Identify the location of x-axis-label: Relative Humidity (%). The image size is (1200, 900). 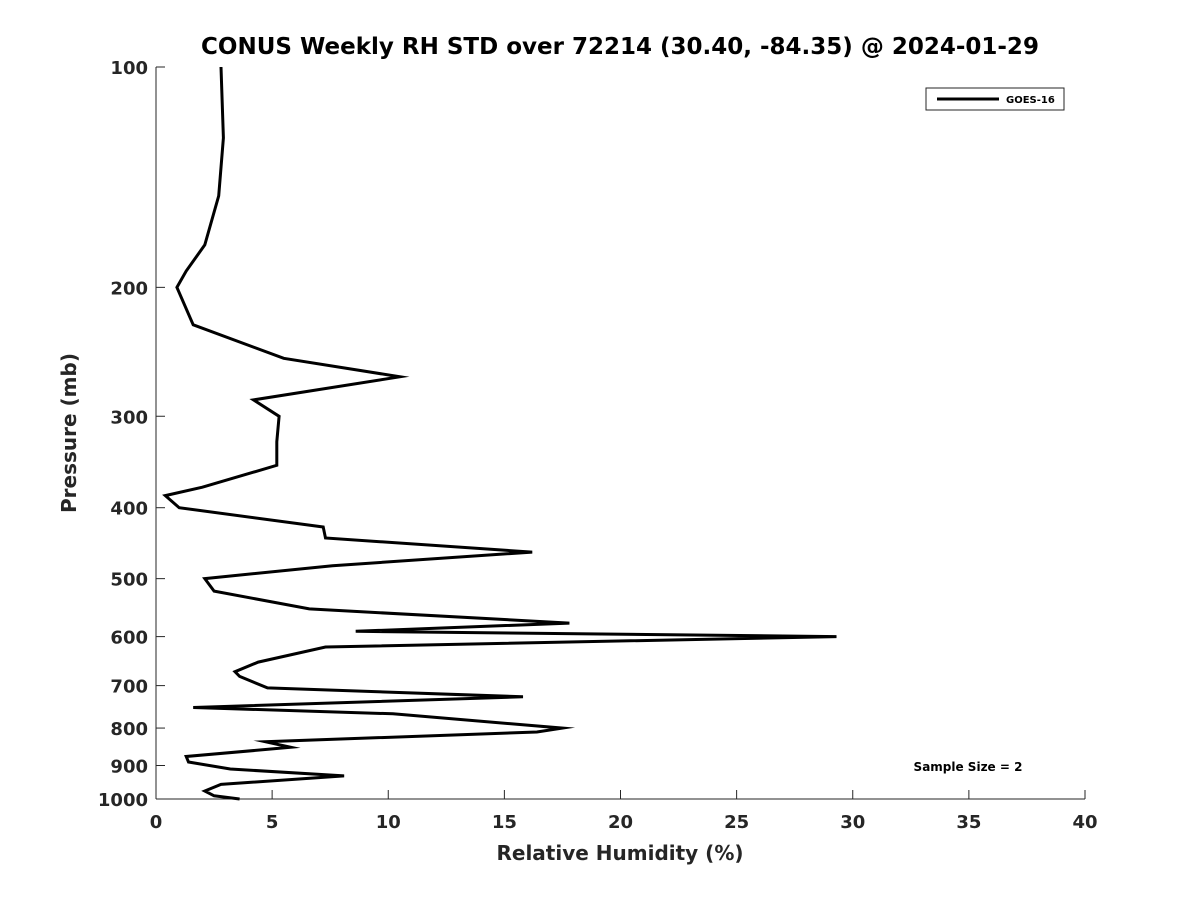
(619, 853).